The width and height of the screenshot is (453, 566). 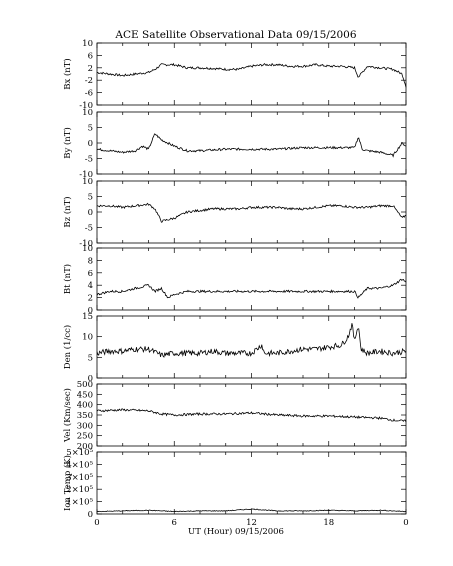 What do you see at coordinates (79, 453) in the screenshot?
I see `y-tick-label: 5×10⁵` at bounding box center [79, 453].